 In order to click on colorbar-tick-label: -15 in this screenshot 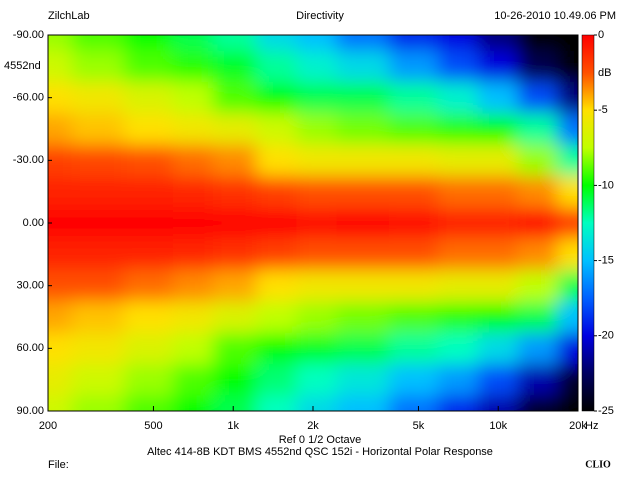, I will do `click(606, 261)`.